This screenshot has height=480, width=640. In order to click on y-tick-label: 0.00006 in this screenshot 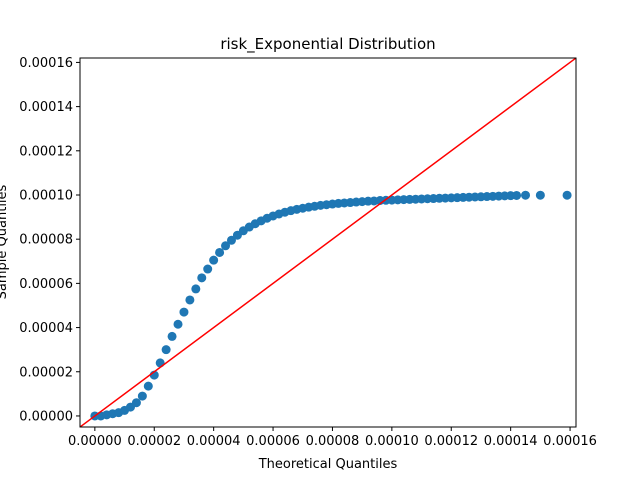, I will do `click(46, 284)`.